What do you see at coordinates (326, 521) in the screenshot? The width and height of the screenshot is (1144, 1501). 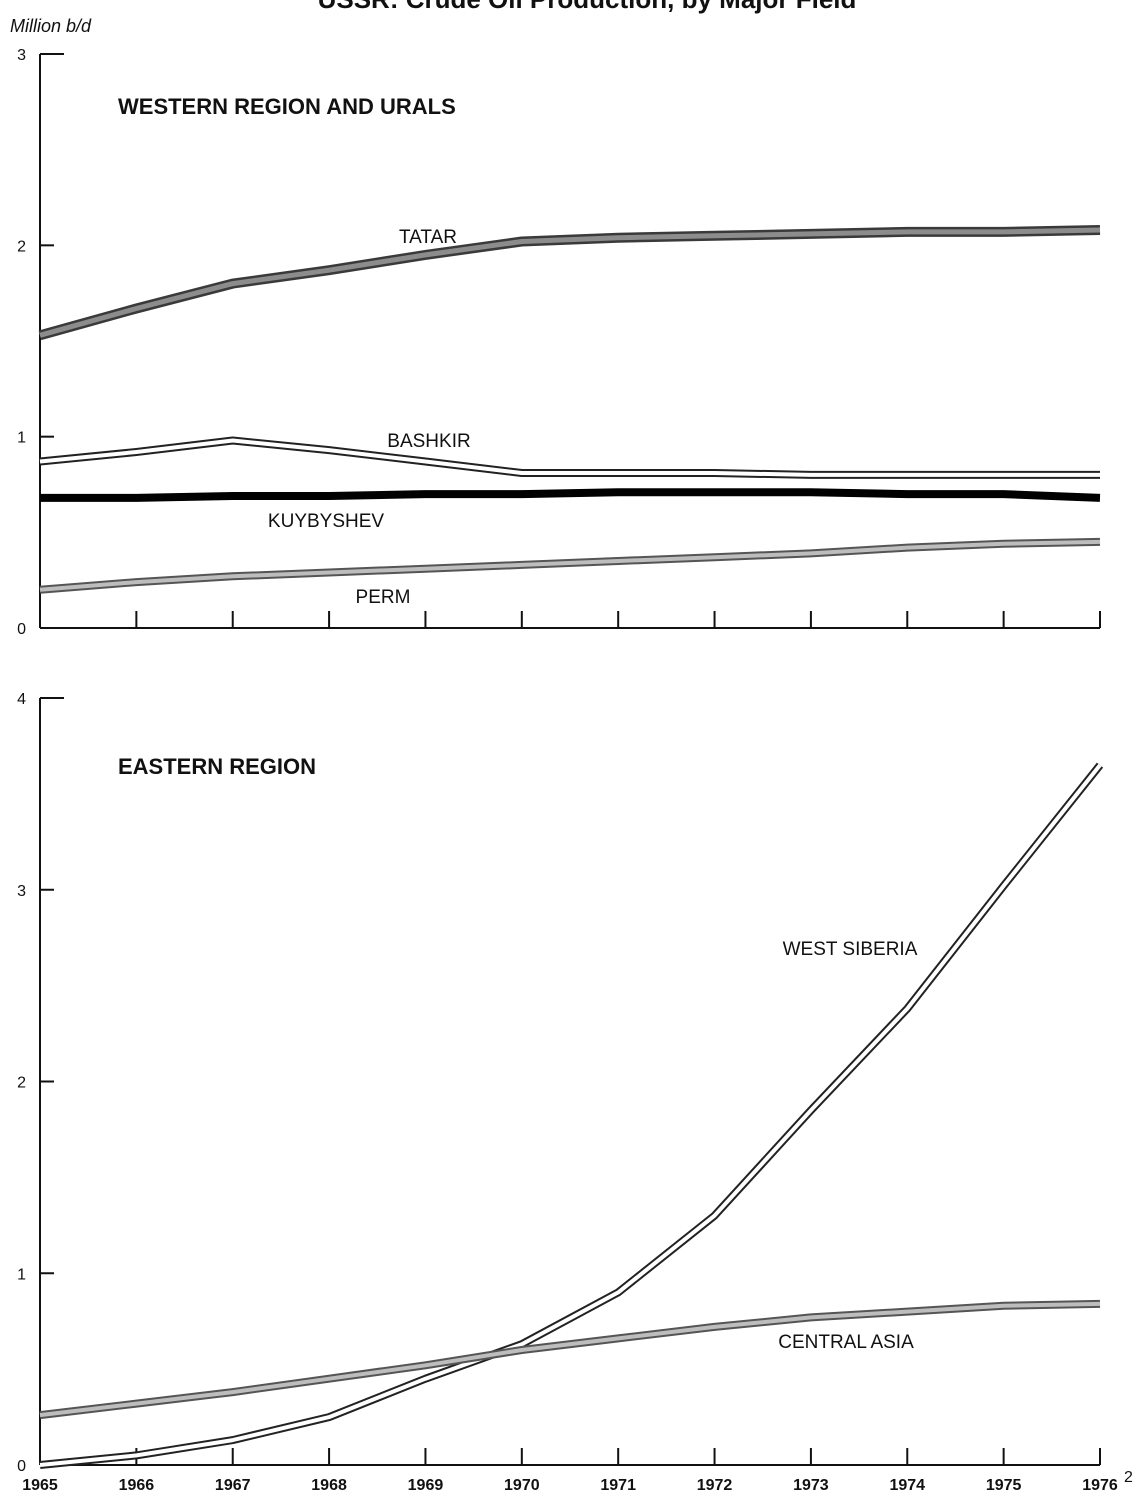 I see `series-label-kuybyshev: KUYBYSHEV` at bounding box center [326, 521].